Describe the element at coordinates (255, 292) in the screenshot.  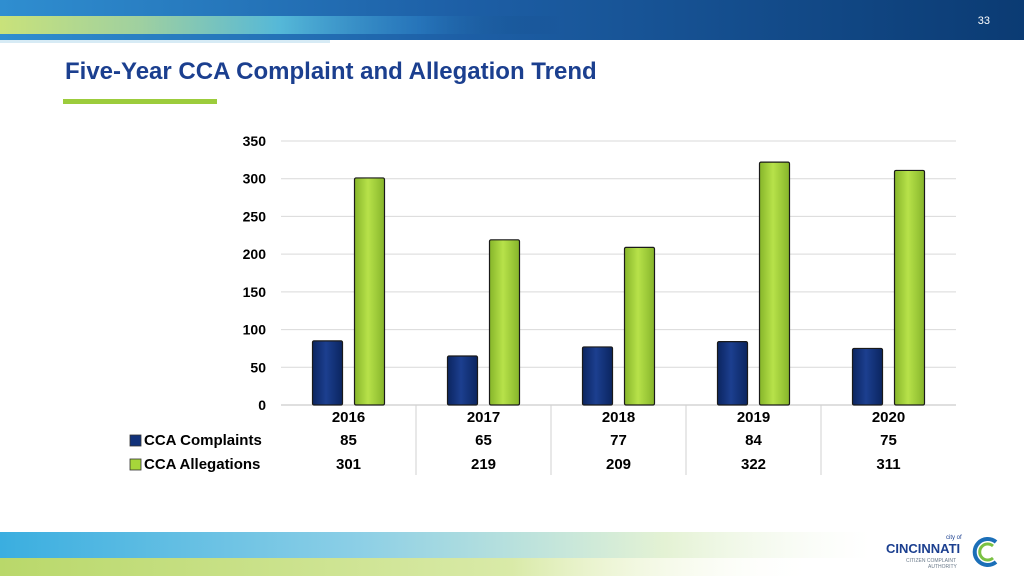
I see `y-tick-label: 150` at that location.